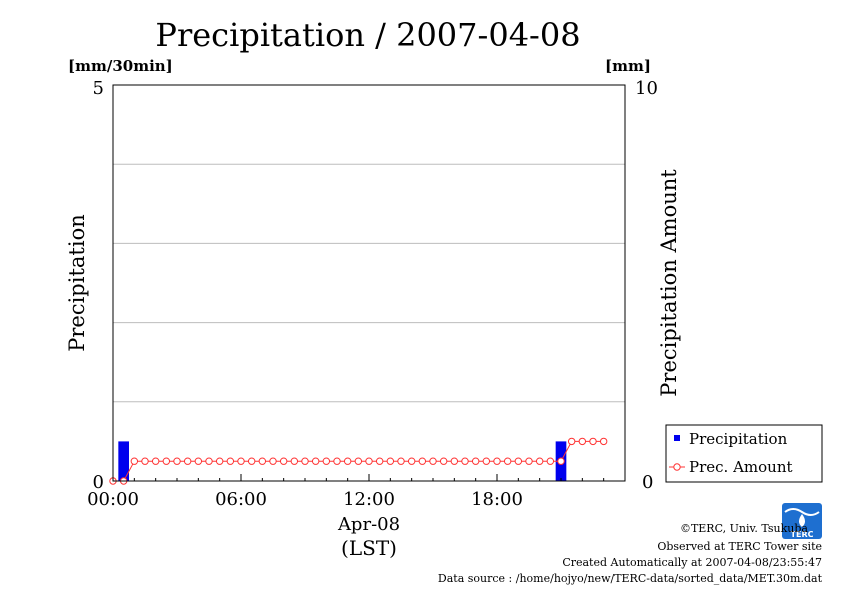 The width and height of the screenshot is (842, 595). Describe the element at coordinates (369, 499) in the screenshot. I see `x-tick-label: 12:00` at that location.